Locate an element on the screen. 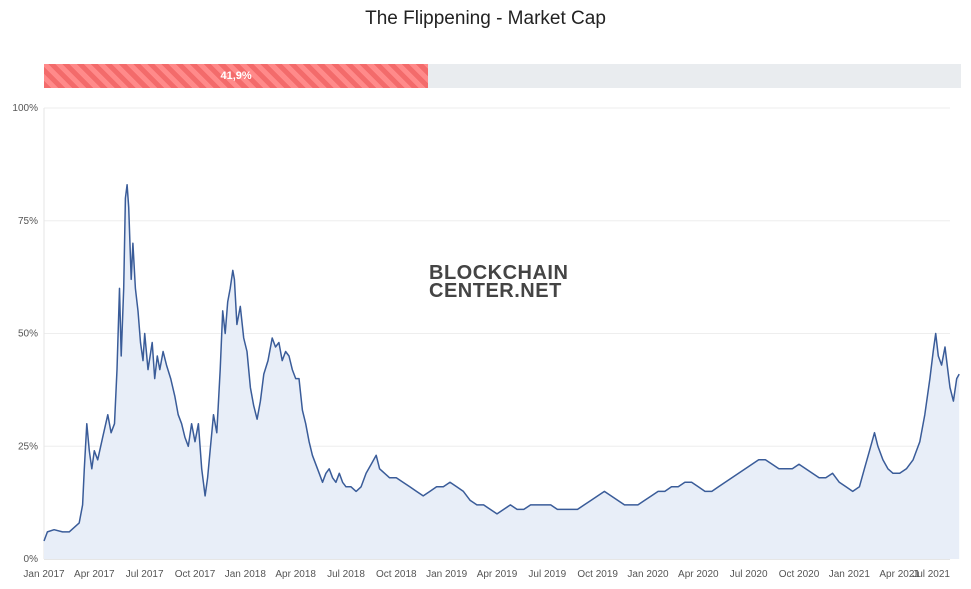 The width and height of the screenshot is (971, 589). x-tick-label: Apr 2019 is located at coordinates (497, 574).